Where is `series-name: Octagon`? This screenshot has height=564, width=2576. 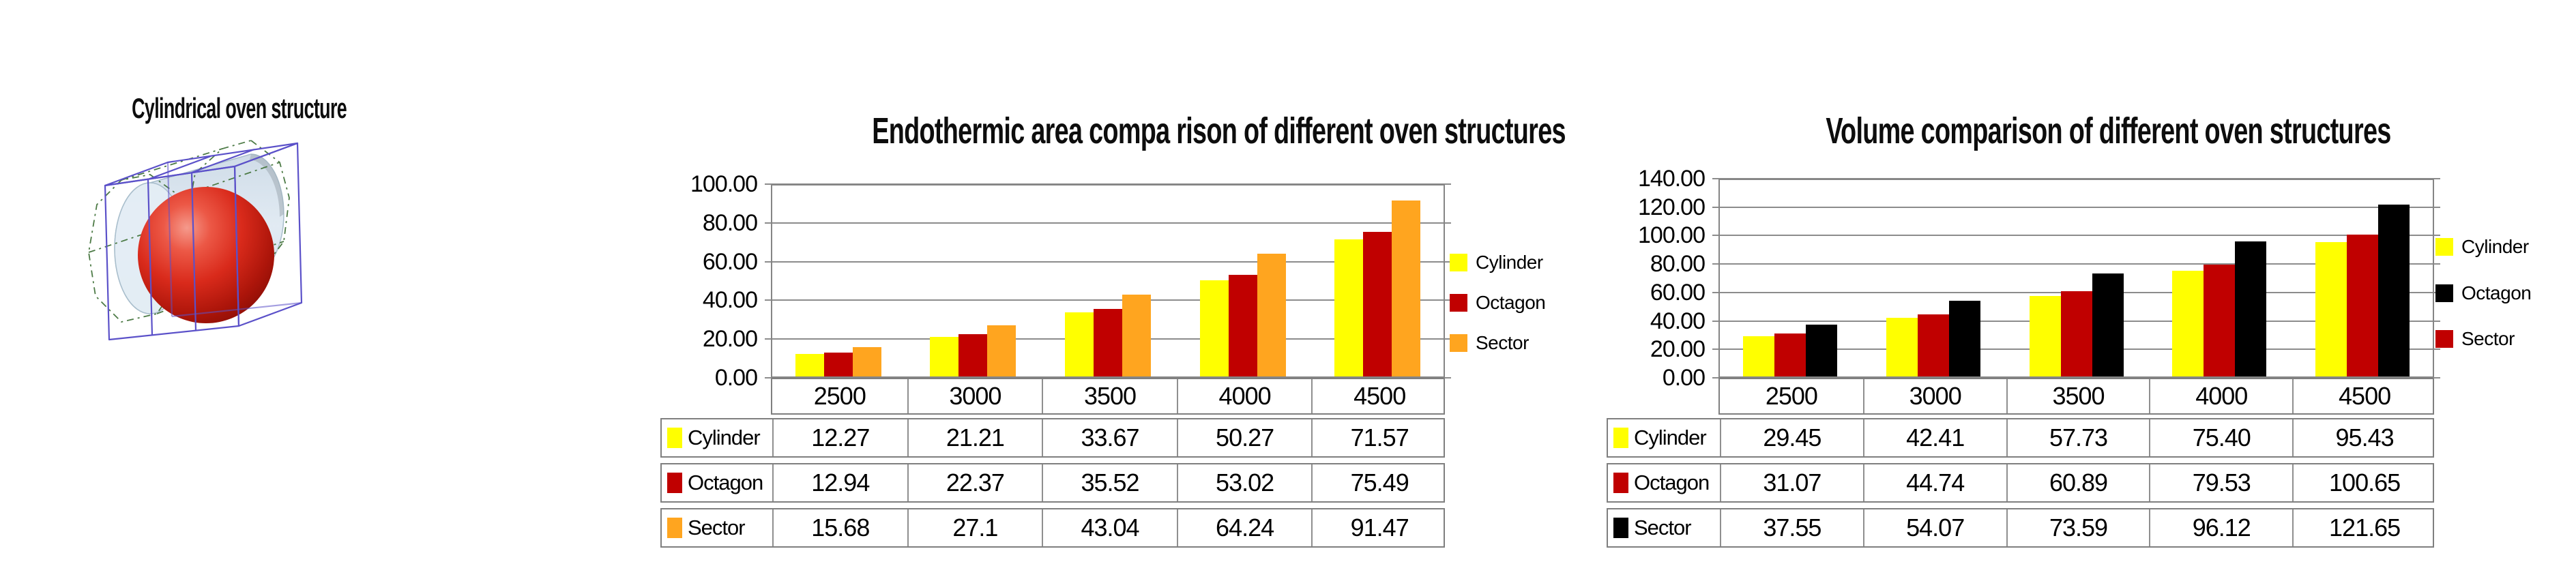 series-name: Octagon is located at coordinates (1672, 483).